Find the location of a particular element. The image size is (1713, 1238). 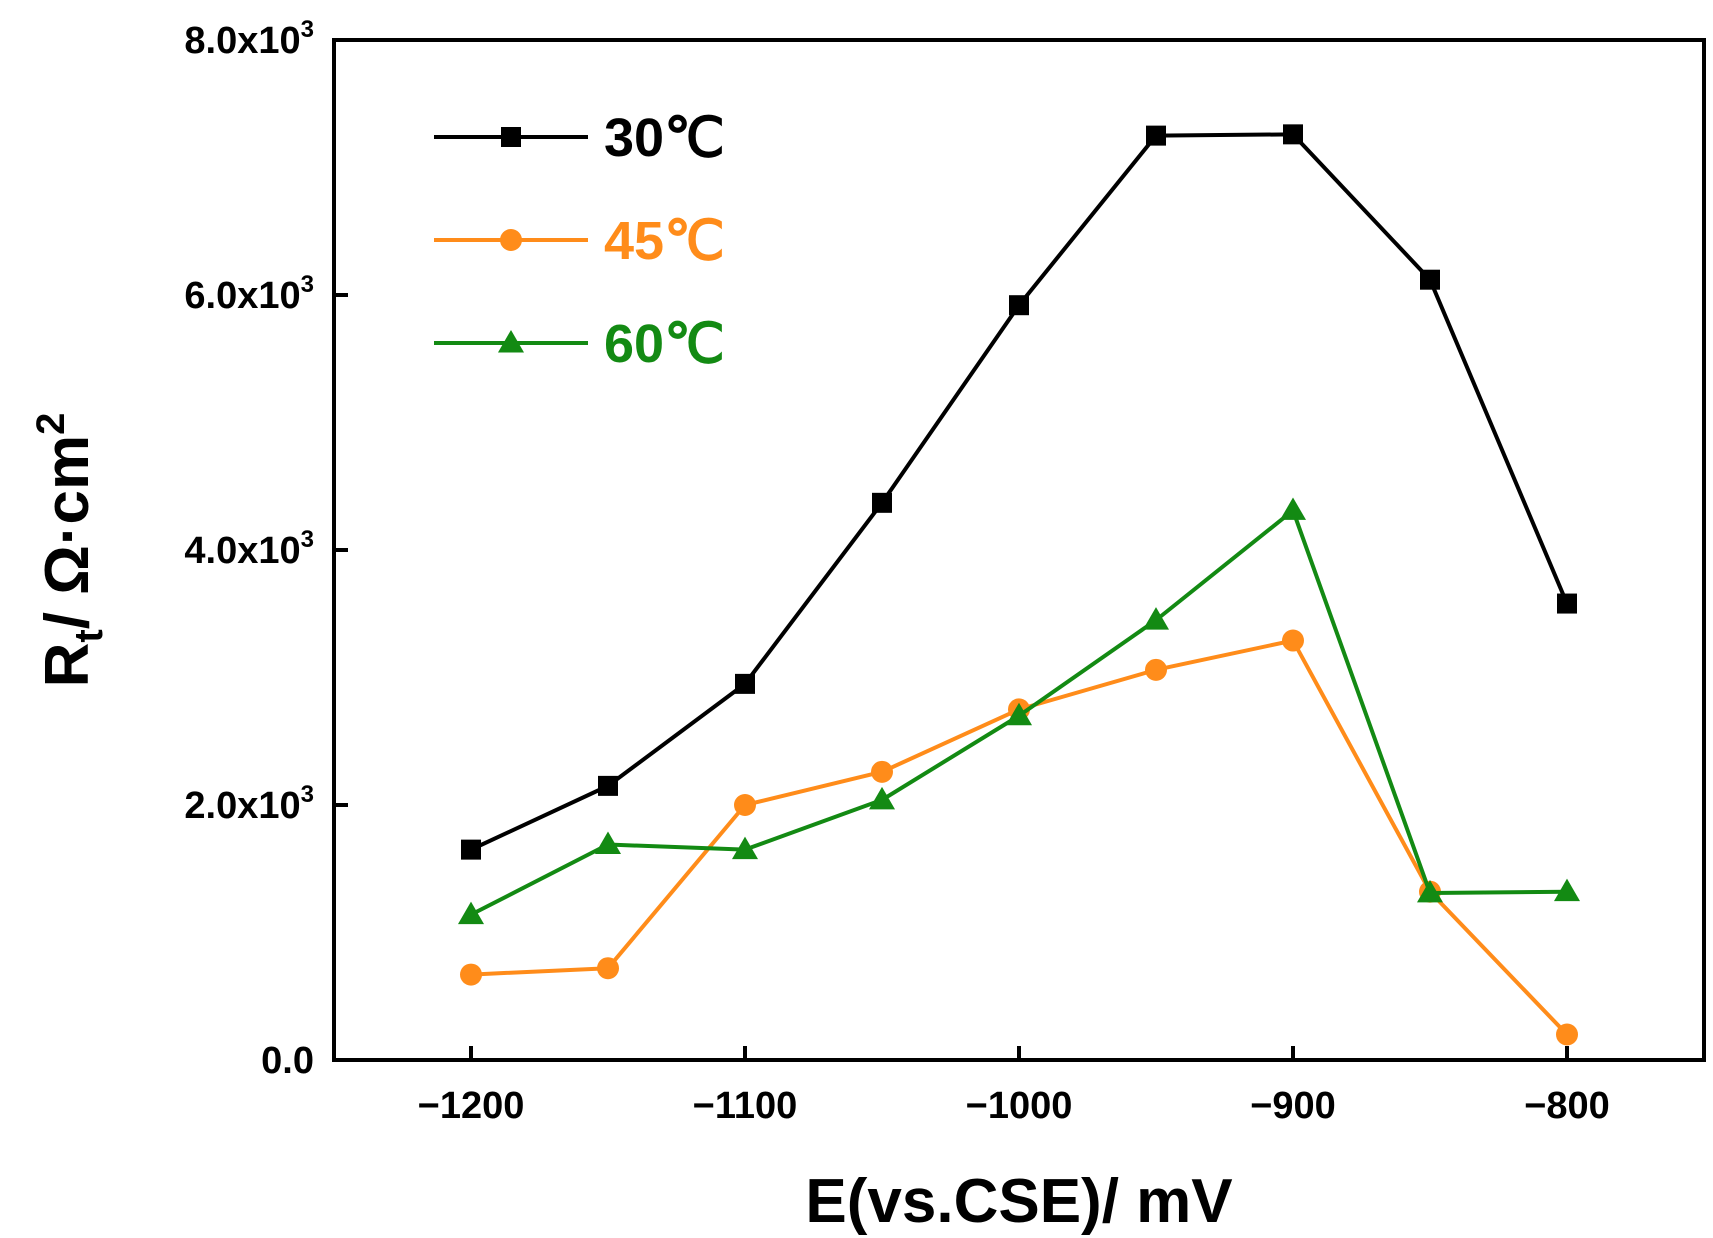

y-tick-mantissa: 4.0x10 is located at coordinates (242, 551).